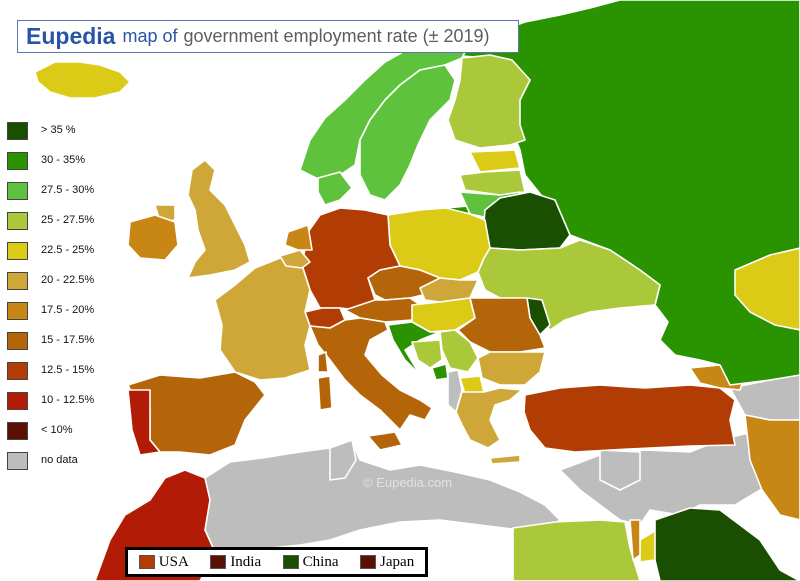  Describe the element at coordinates (576, 550) in the screenshot. I see `region-egypt` at that location.